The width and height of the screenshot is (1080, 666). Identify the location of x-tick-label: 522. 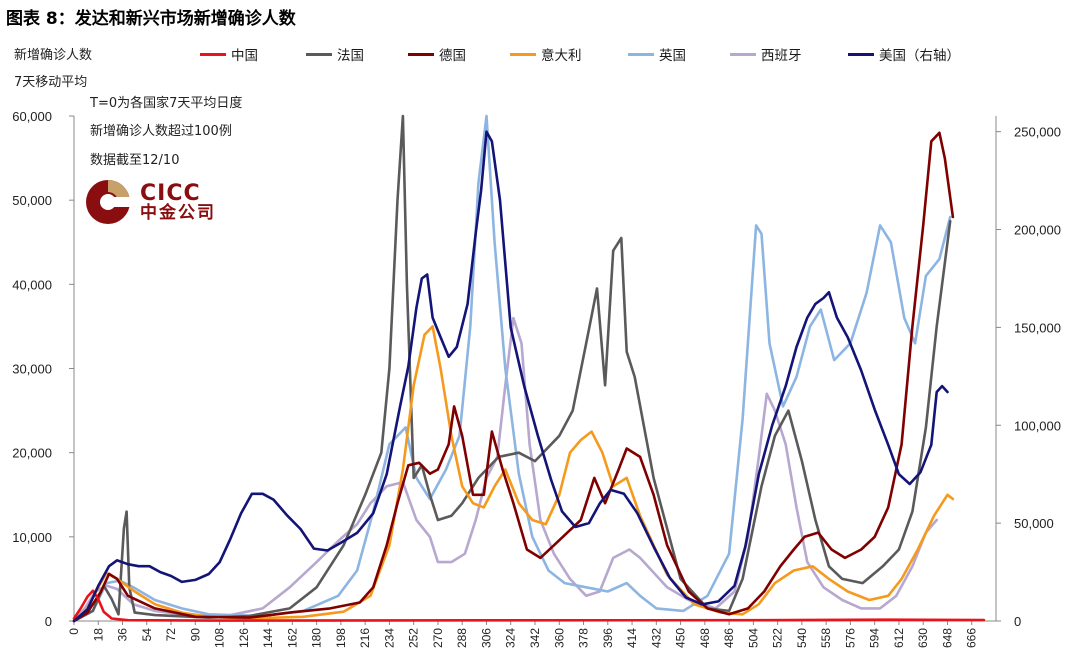
(778, 638).